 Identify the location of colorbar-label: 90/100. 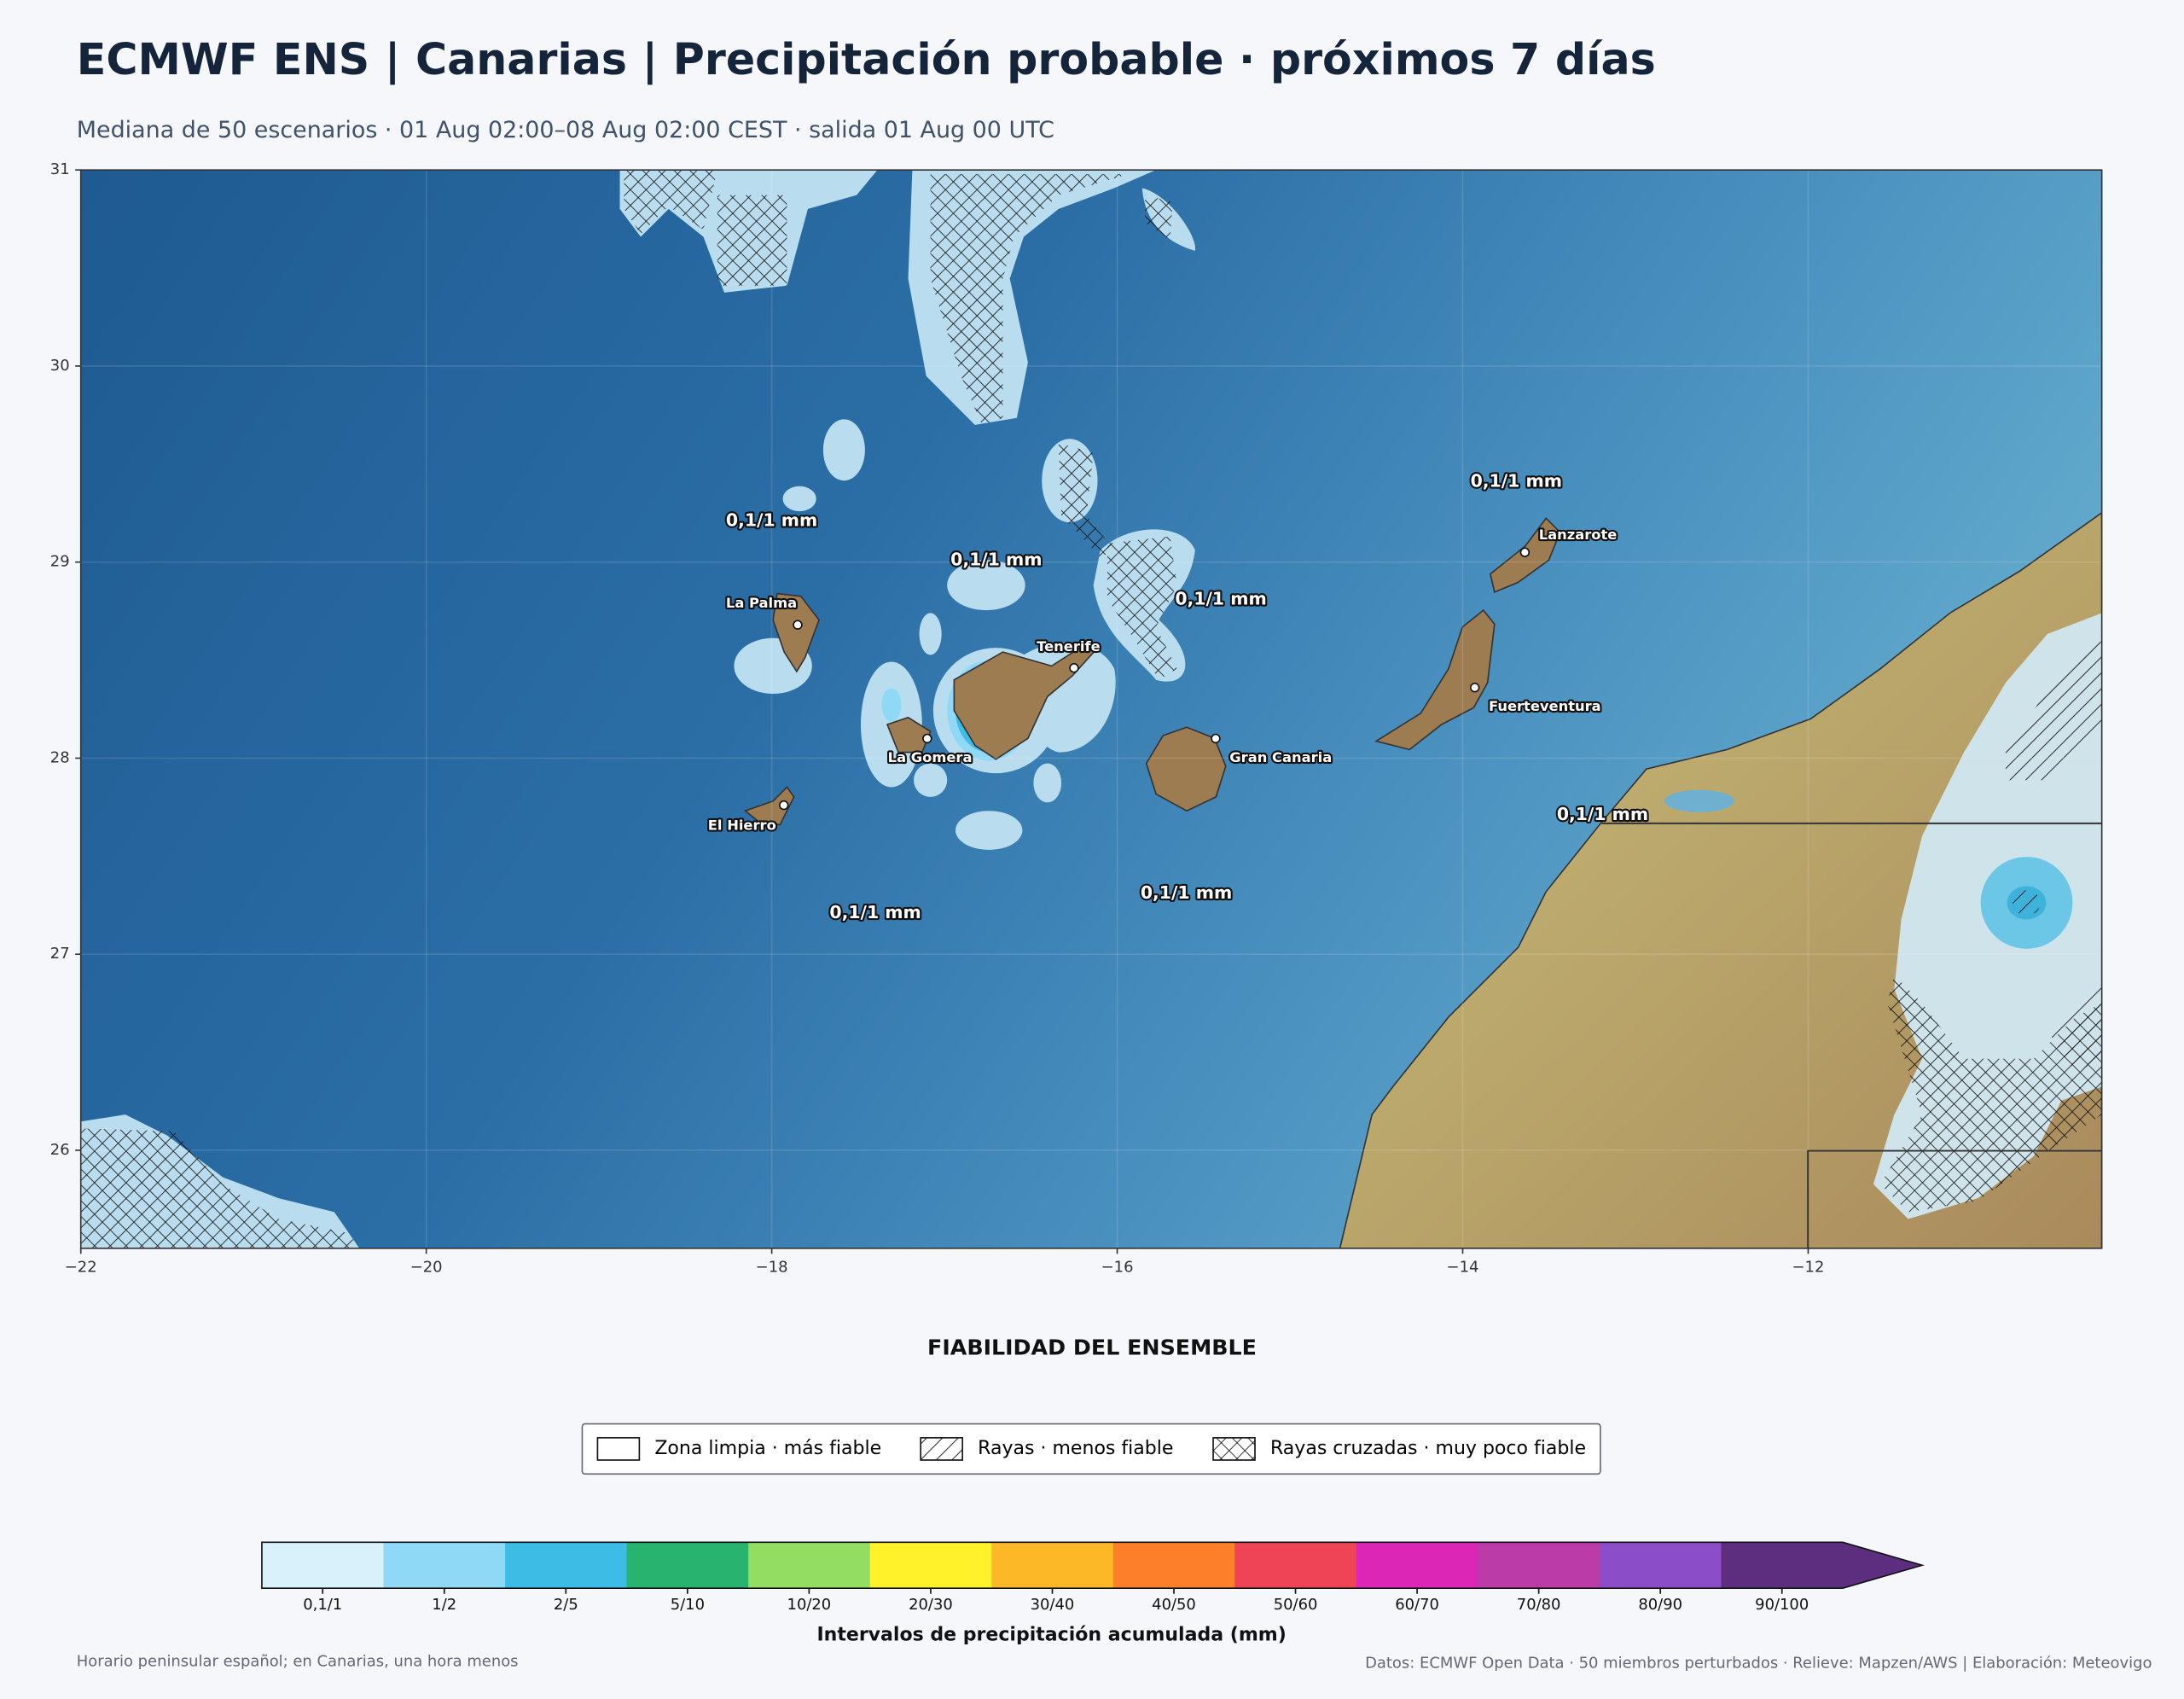
(1782, 1605).